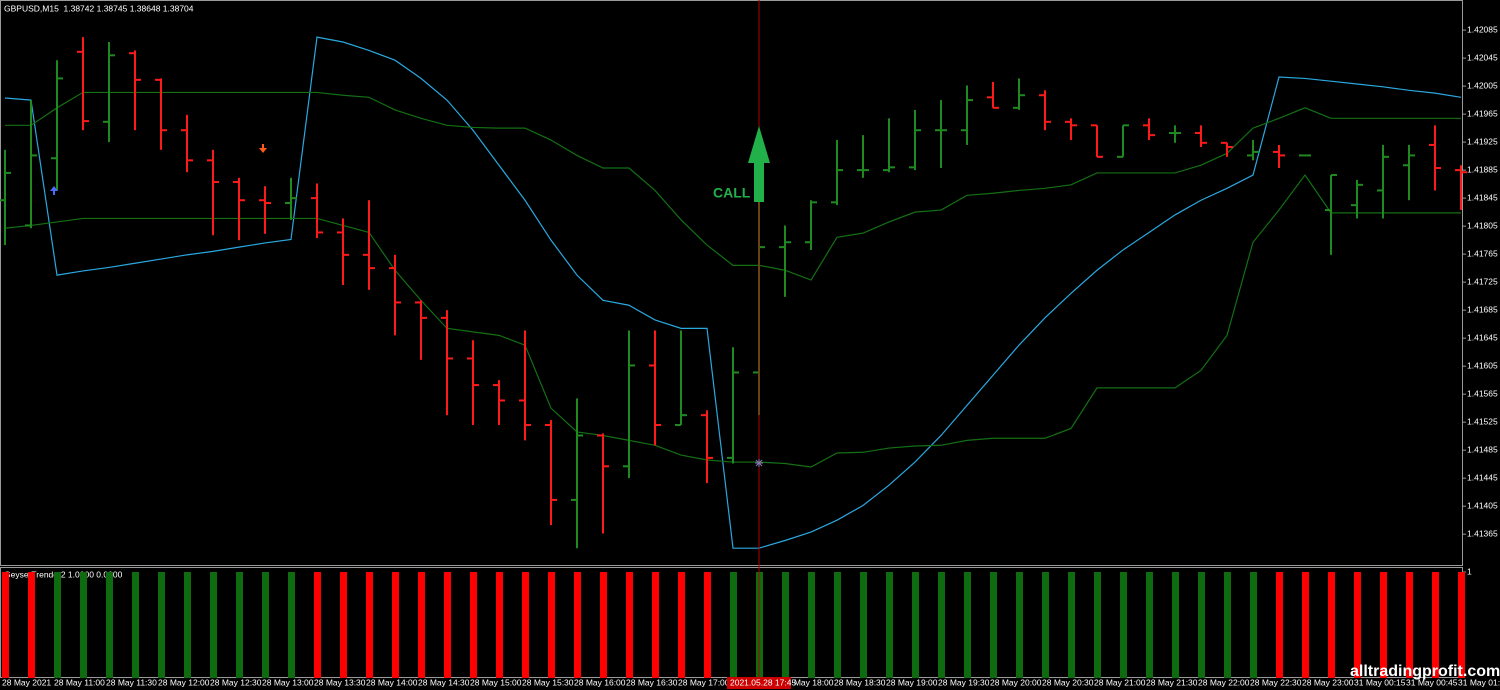 This screenshot has width=1500, height=690. Describe the element at coordinates (340, 682) in the screenshot. I see `x-tick-label: 28 May 13:30` at that location.